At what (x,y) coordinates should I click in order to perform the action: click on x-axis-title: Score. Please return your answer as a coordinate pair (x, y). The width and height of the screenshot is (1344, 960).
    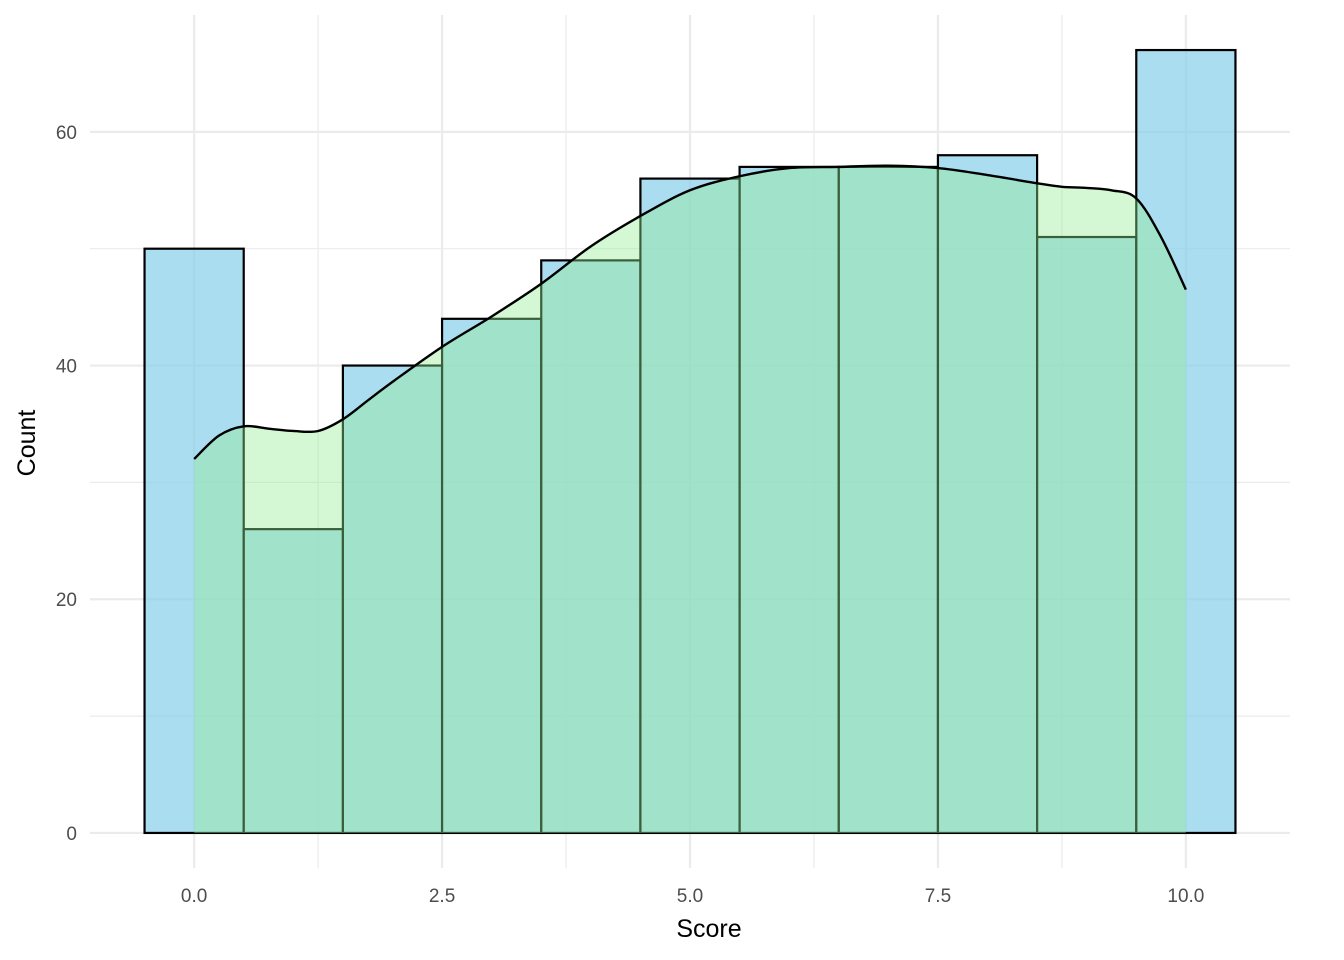
    Looking at the image, I should click on (708, 929).